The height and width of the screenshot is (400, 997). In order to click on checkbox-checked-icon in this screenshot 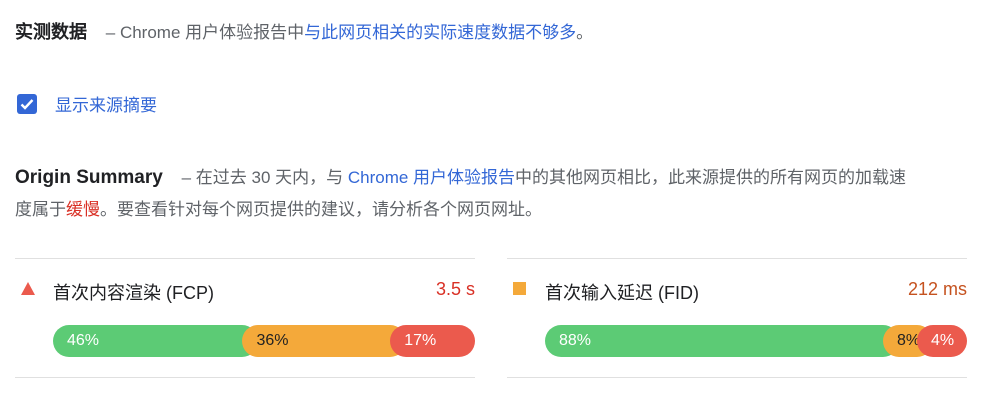, I will do `click(27, 103)`.